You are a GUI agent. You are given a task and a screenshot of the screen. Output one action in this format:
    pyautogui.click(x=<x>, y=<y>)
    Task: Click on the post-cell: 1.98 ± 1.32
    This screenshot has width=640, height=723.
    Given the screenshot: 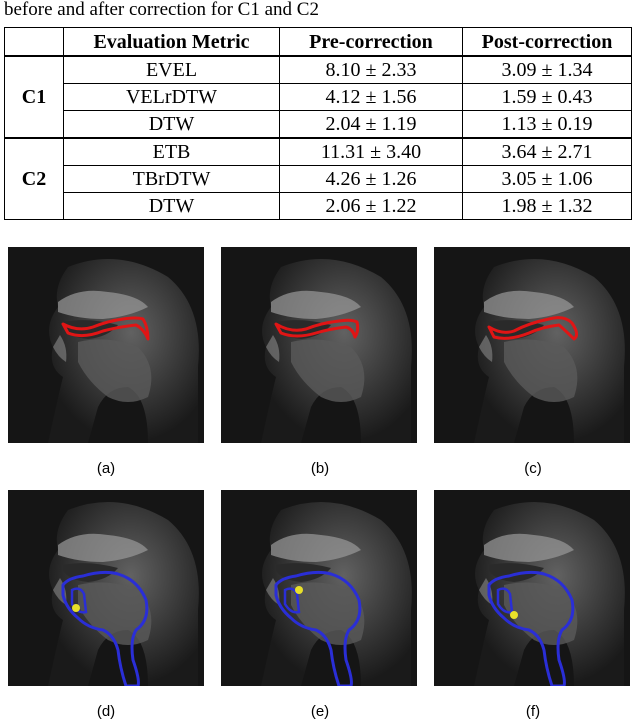 What is the action you would take?
    pyautogui.click(x=547, y=206)
    